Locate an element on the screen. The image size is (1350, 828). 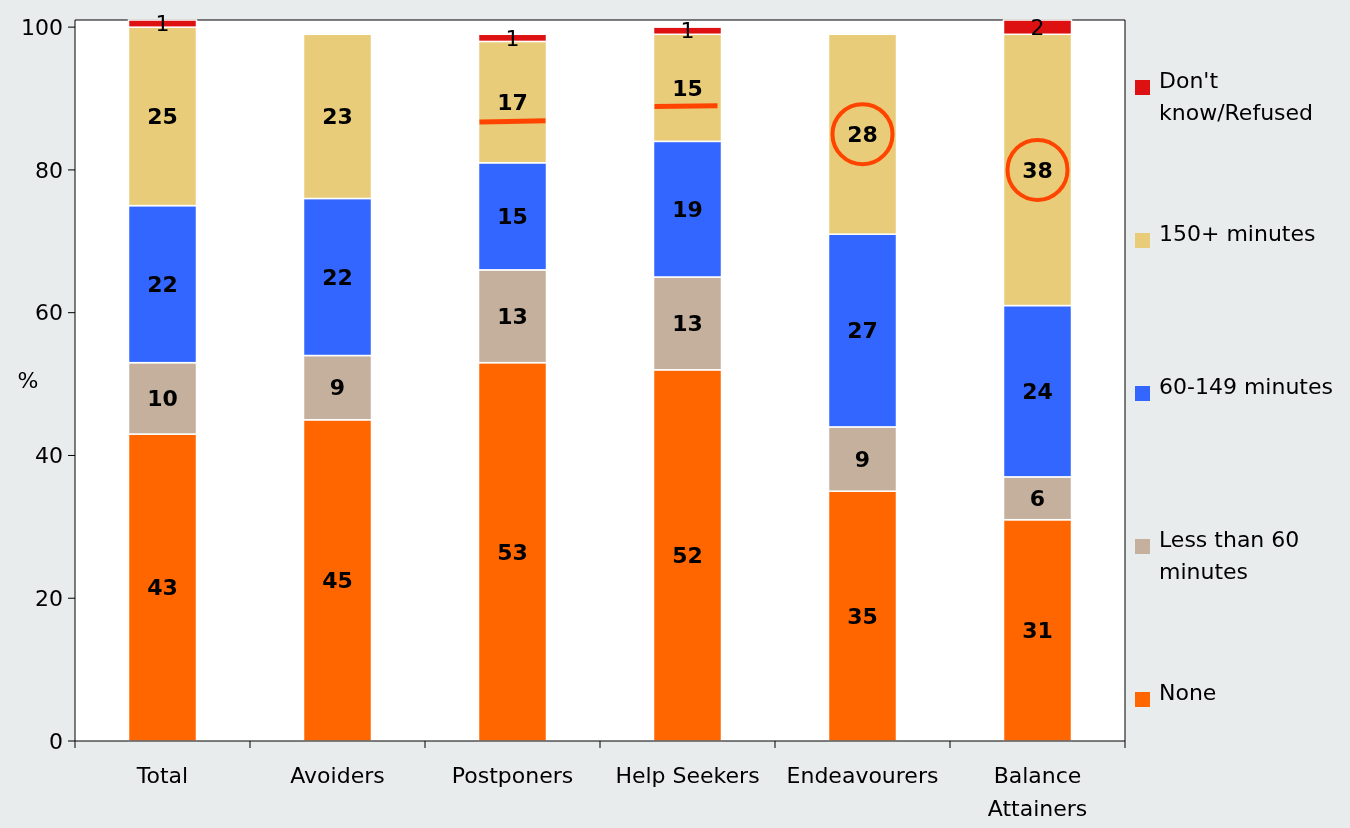
legend-label: None is located at coordinates (1188, 692).